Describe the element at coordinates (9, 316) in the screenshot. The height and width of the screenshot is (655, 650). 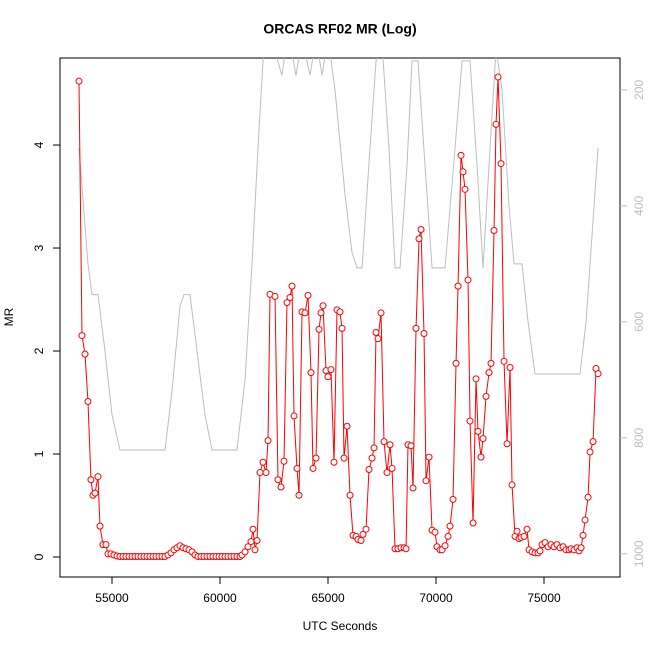
I see `y-axis-label: MR` at that location.